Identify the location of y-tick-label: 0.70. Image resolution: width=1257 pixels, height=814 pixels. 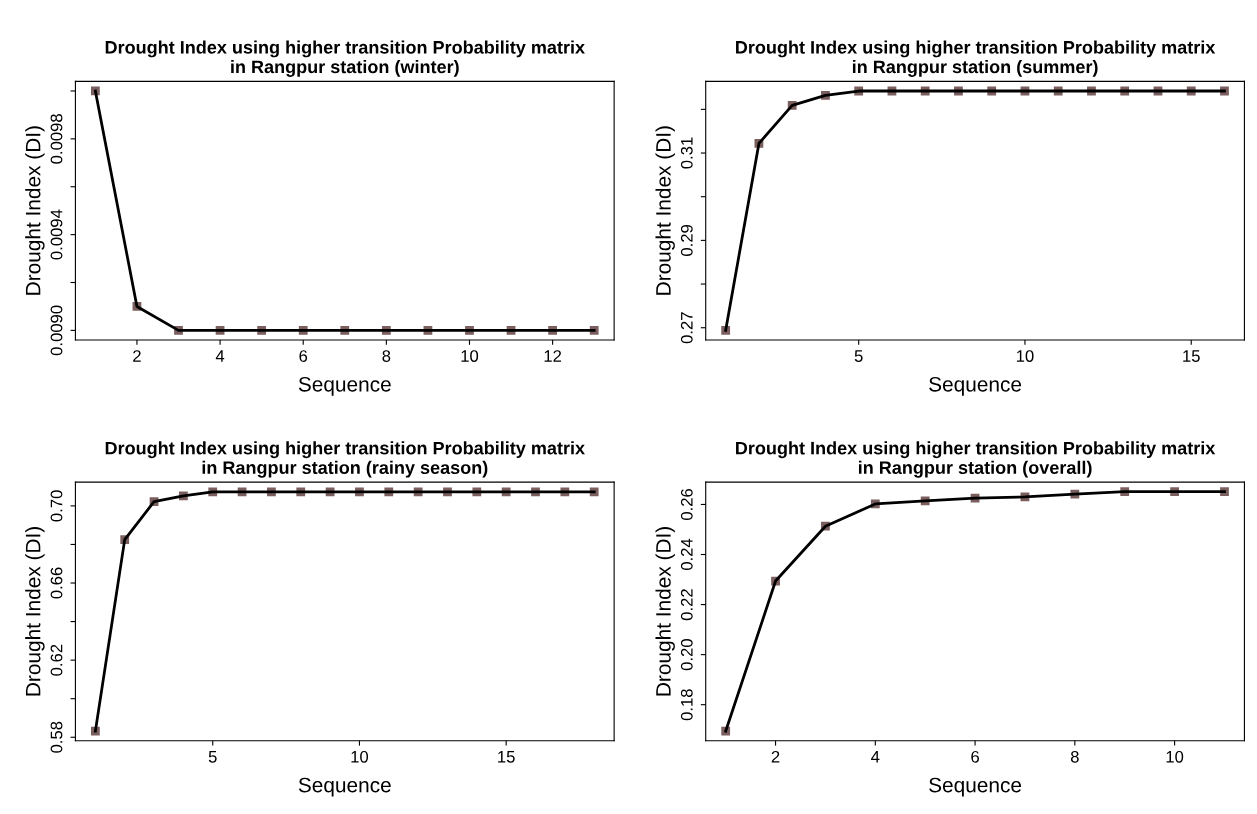
(56, 506).